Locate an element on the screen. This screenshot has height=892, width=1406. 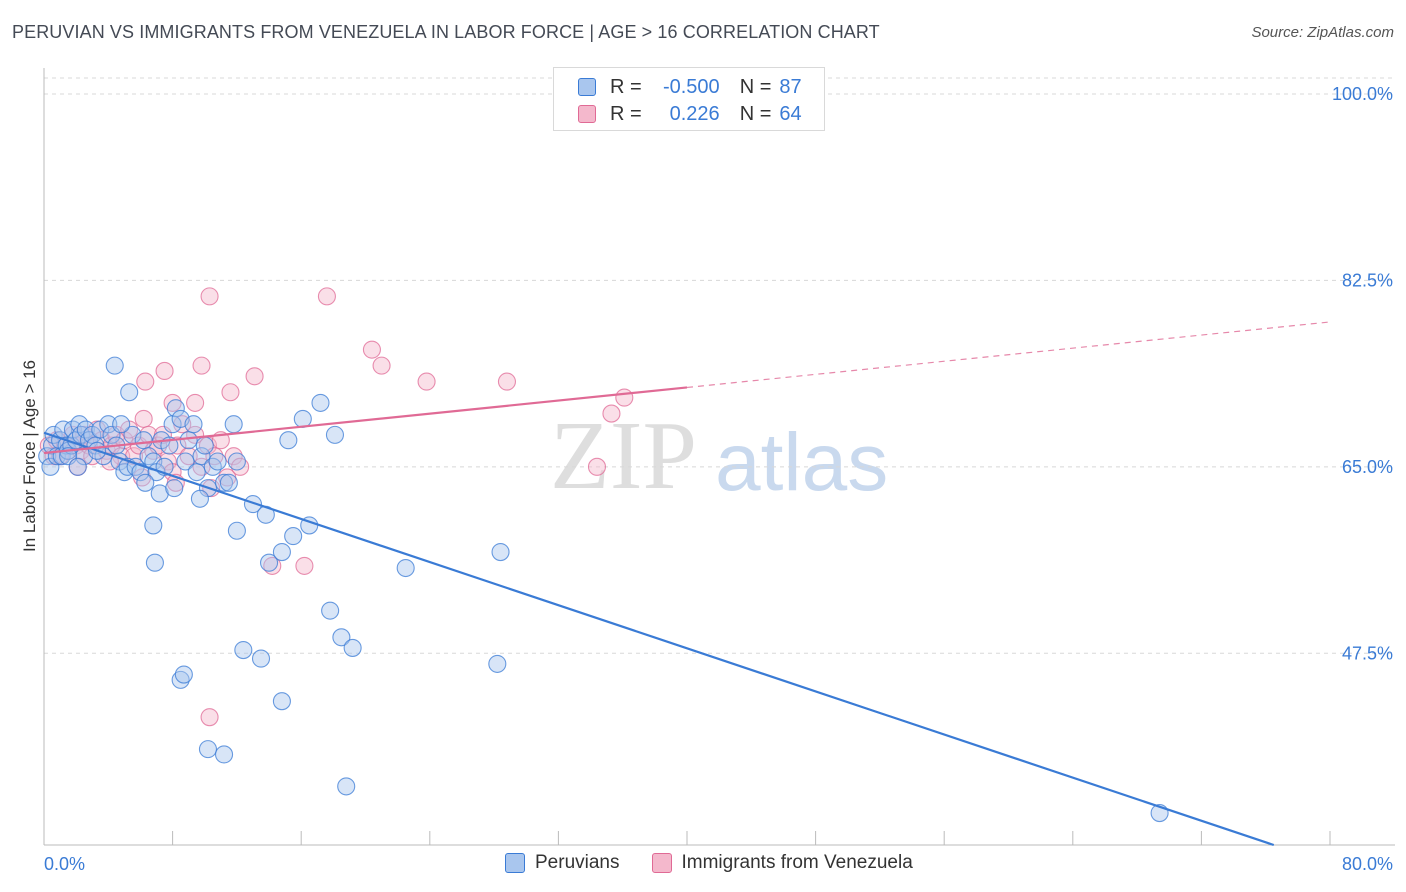
legend-item-venezuela: Immigrants from Venezuela is located at coordinates (782, 863).